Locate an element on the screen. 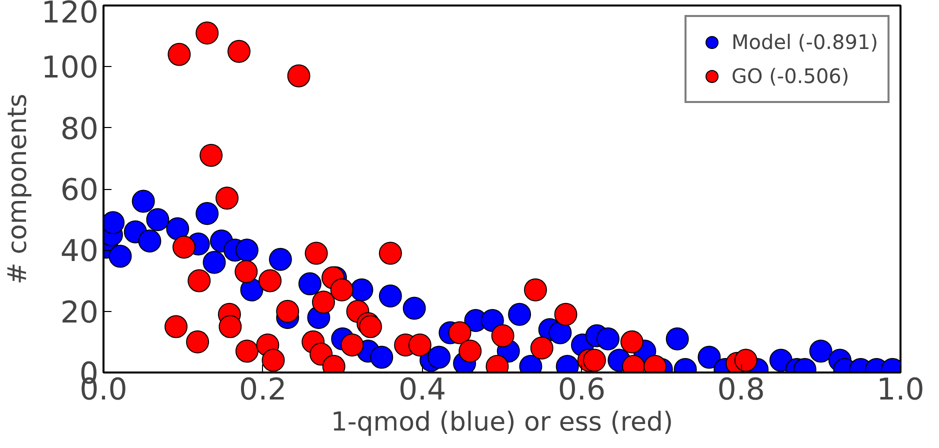 Image resolution: width=939 pixels, height=448 pixels. y-tick-label: 40 is located at coordinates (79, 252).